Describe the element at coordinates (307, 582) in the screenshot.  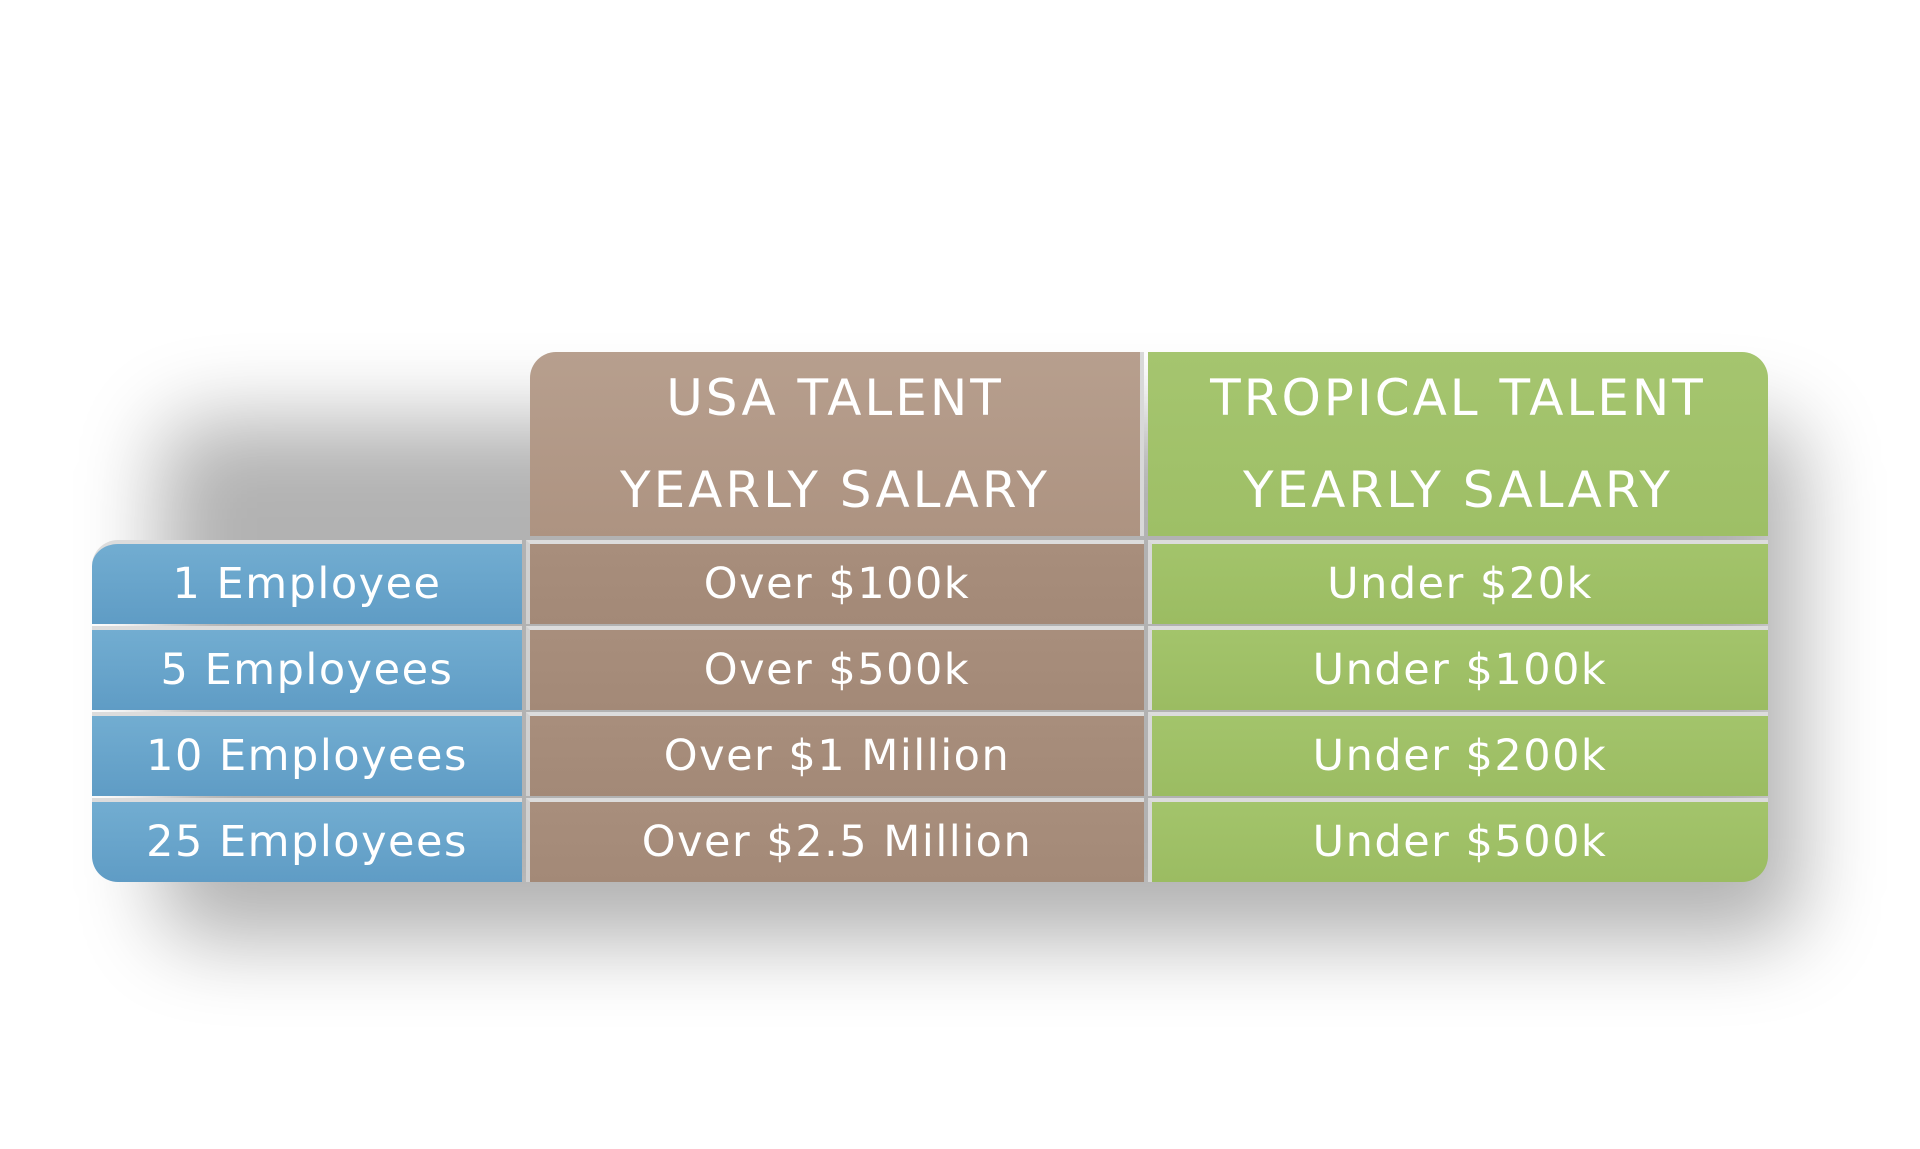
I see `row-label-1-employee: 1 Employee` at that location.